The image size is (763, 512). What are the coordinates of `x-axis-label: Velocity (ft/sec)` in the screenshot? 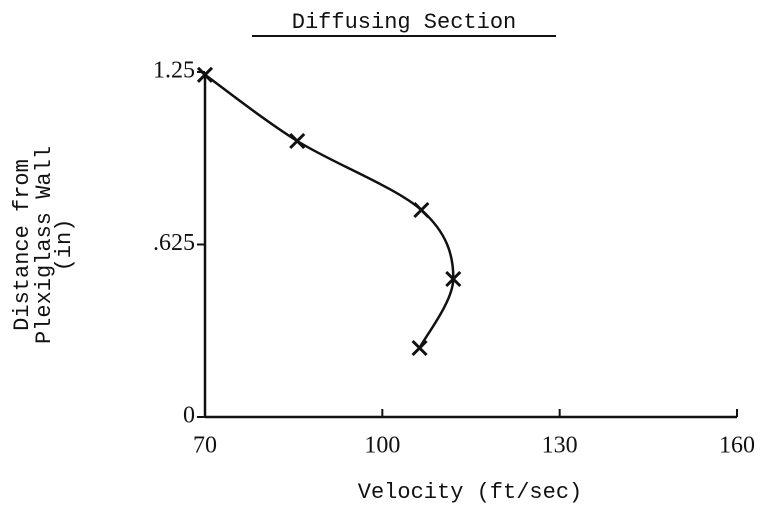 It's located at (470, 492).